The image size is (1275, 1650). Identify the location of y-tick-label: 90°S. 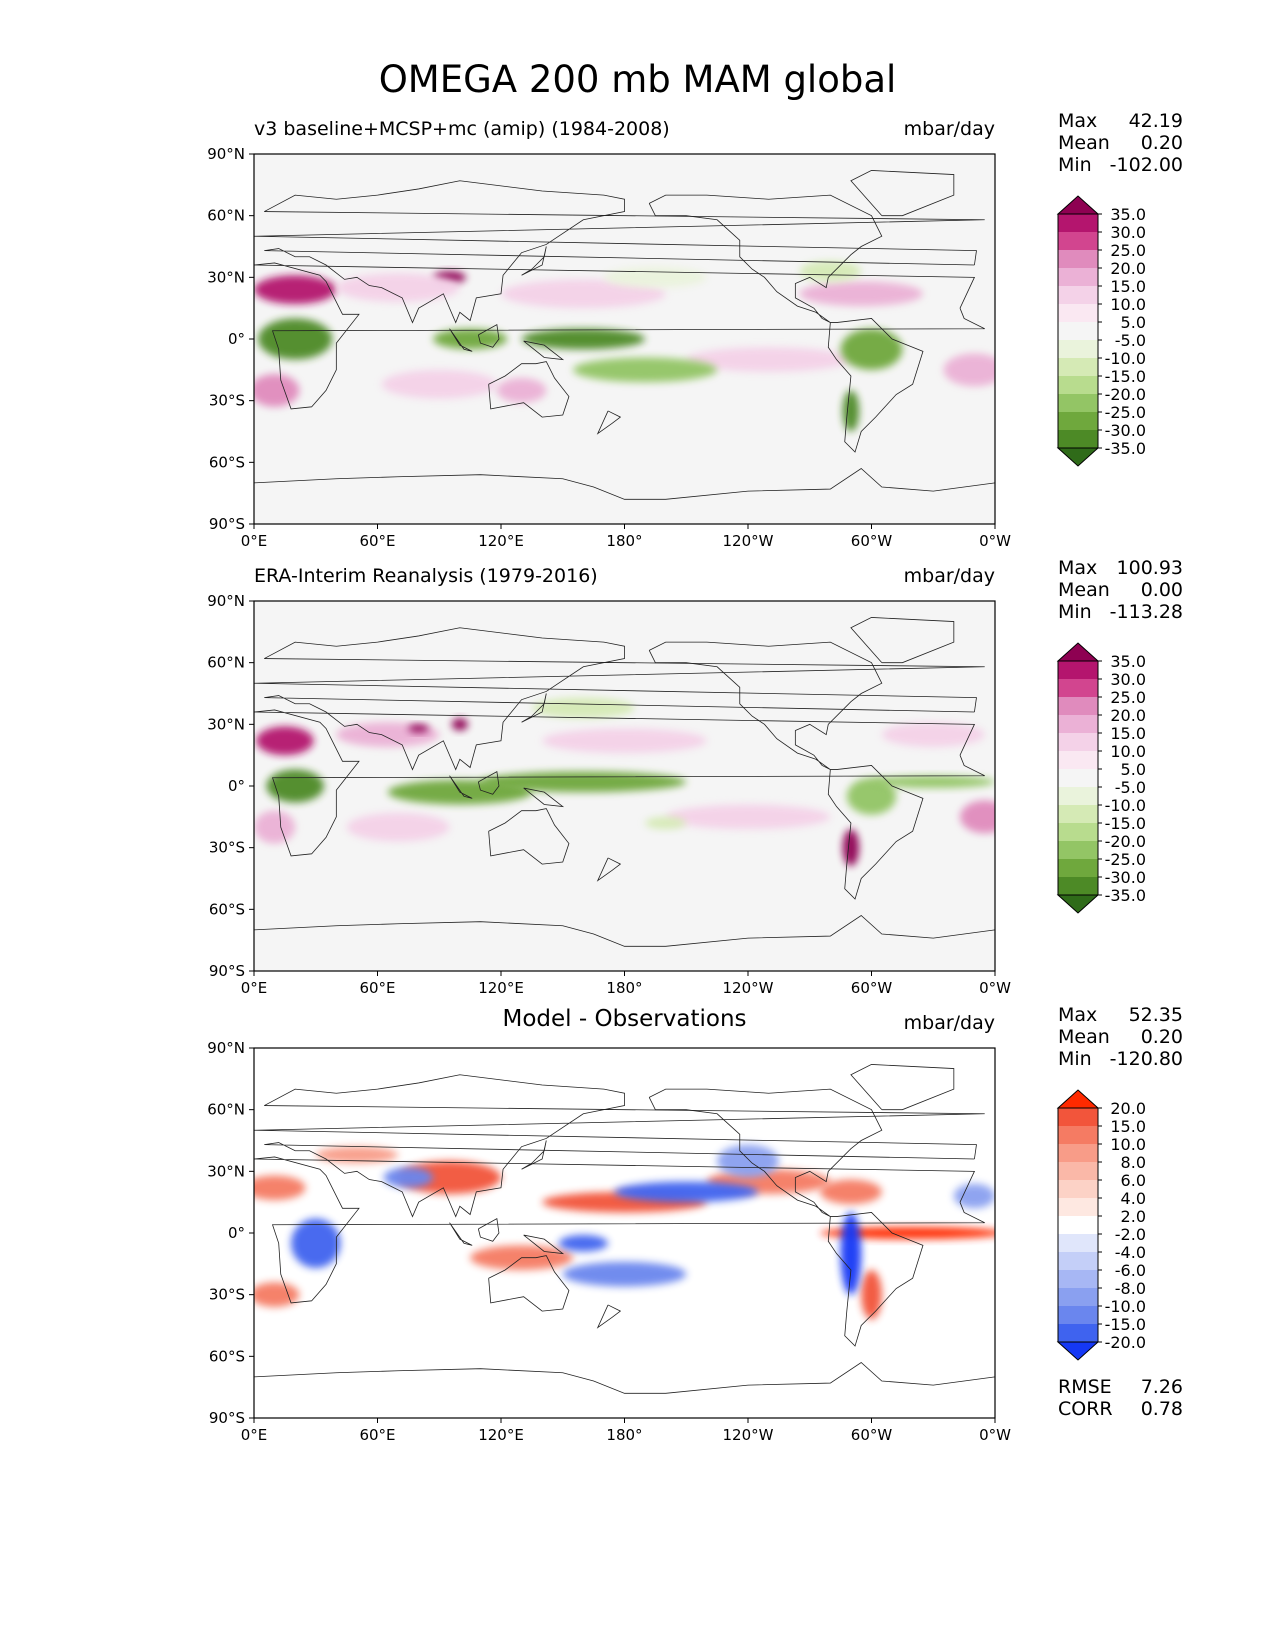
(227, 1418).